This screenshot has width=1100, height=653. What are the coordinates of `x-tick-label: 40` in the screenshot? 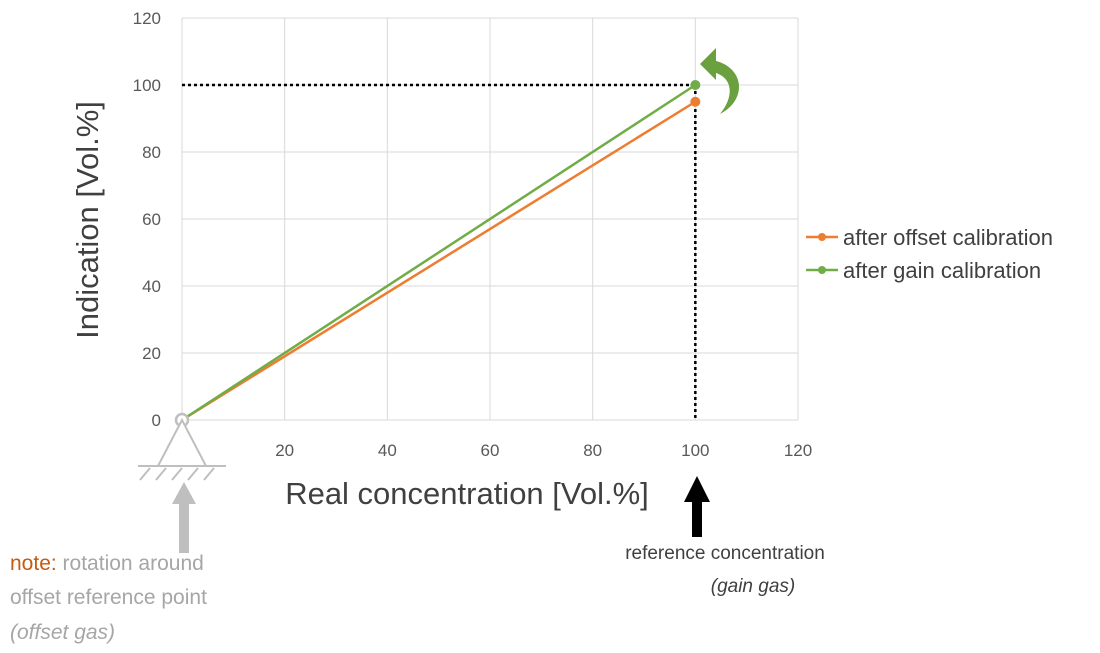 It's located at (387, 450).